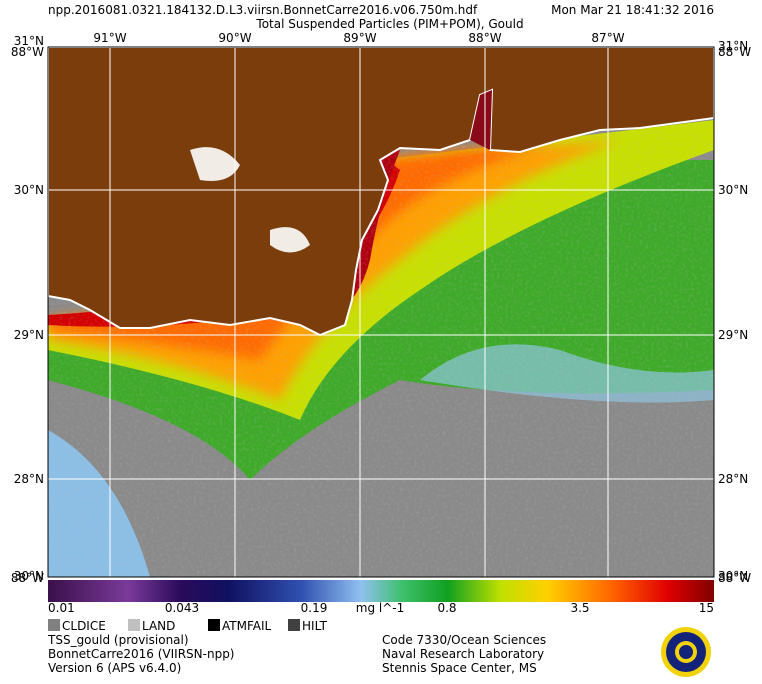 The width and height of the screenshot is (762, 684). I want to click on footer-right-line: Stennis Space Center, MS, so click(459, 668).